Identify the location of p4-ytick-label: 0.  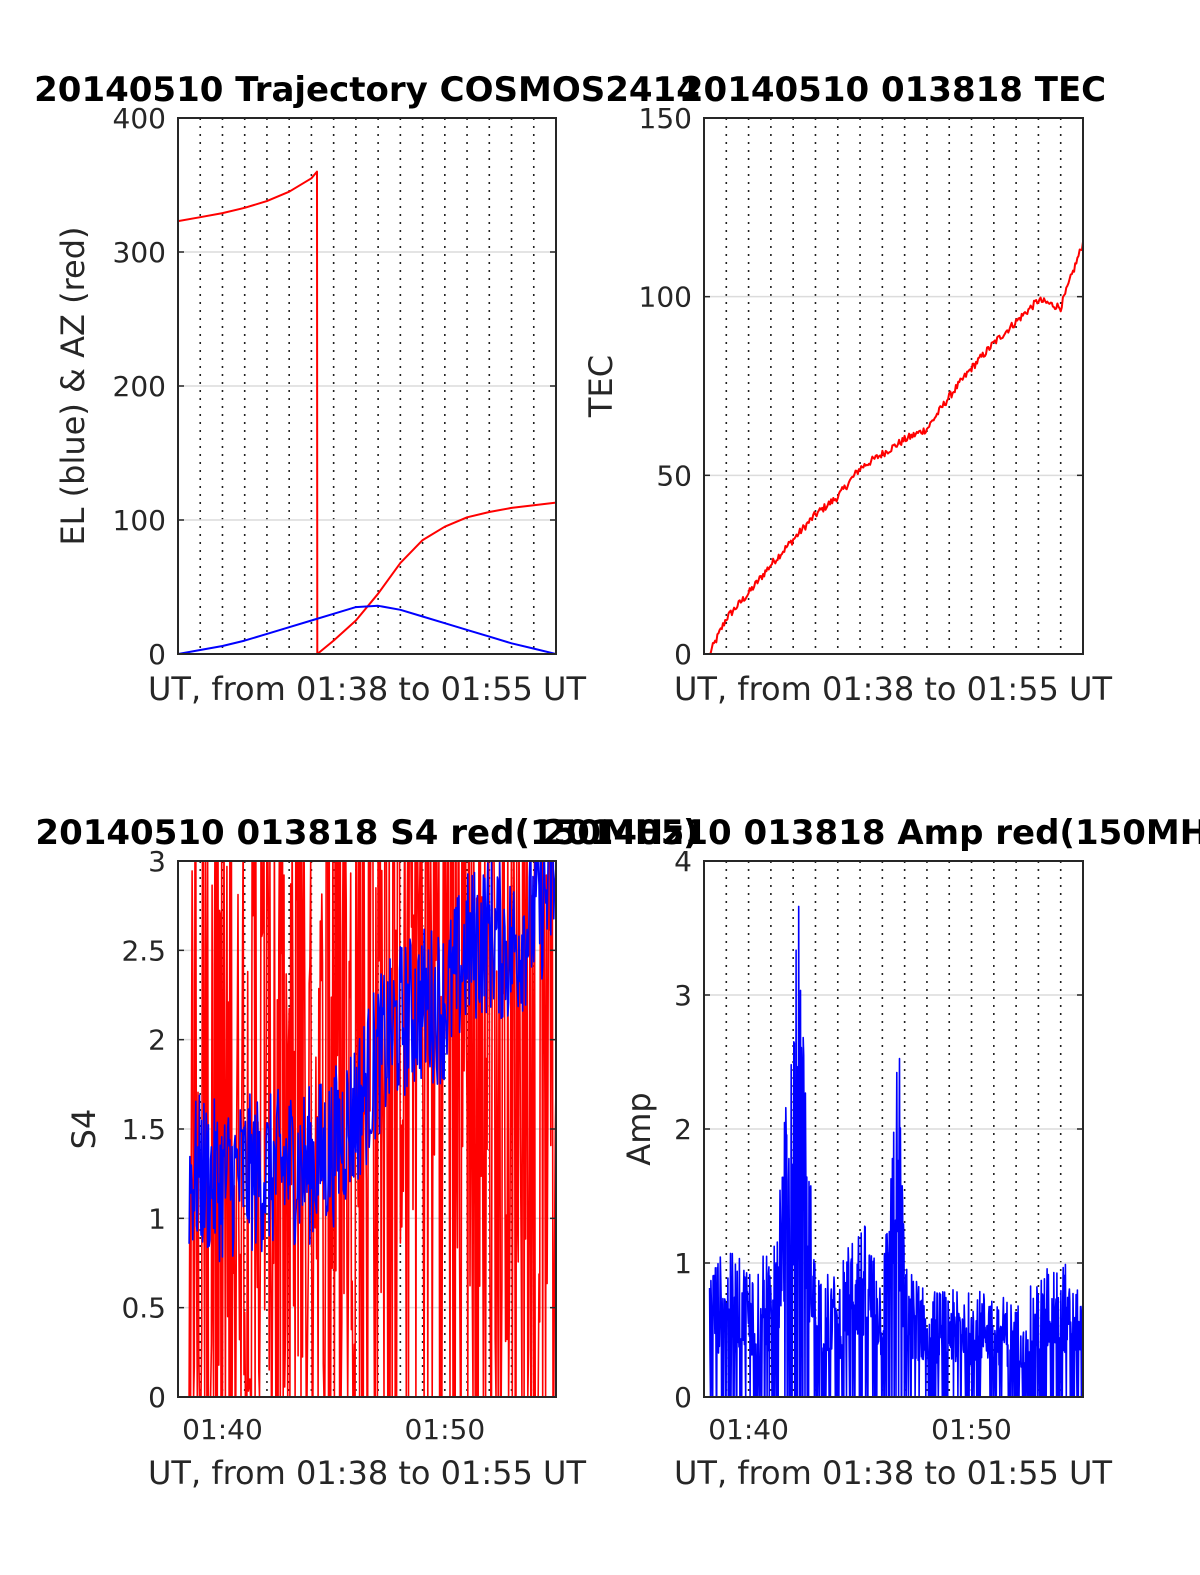
(683, 1397).